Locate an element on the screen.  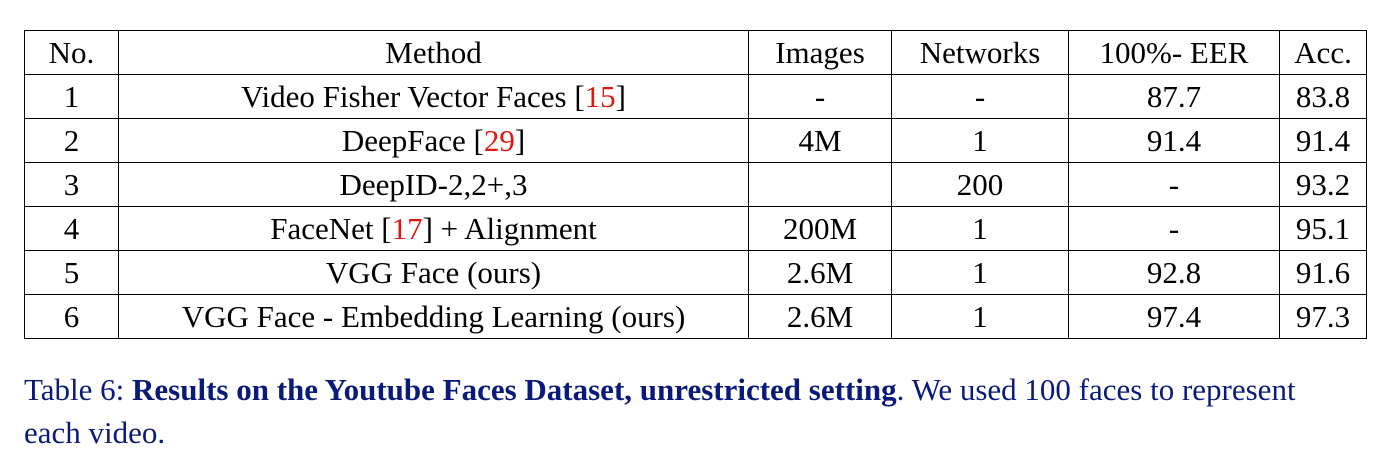
reference-link: 29 is located at coordinates (499, 140).